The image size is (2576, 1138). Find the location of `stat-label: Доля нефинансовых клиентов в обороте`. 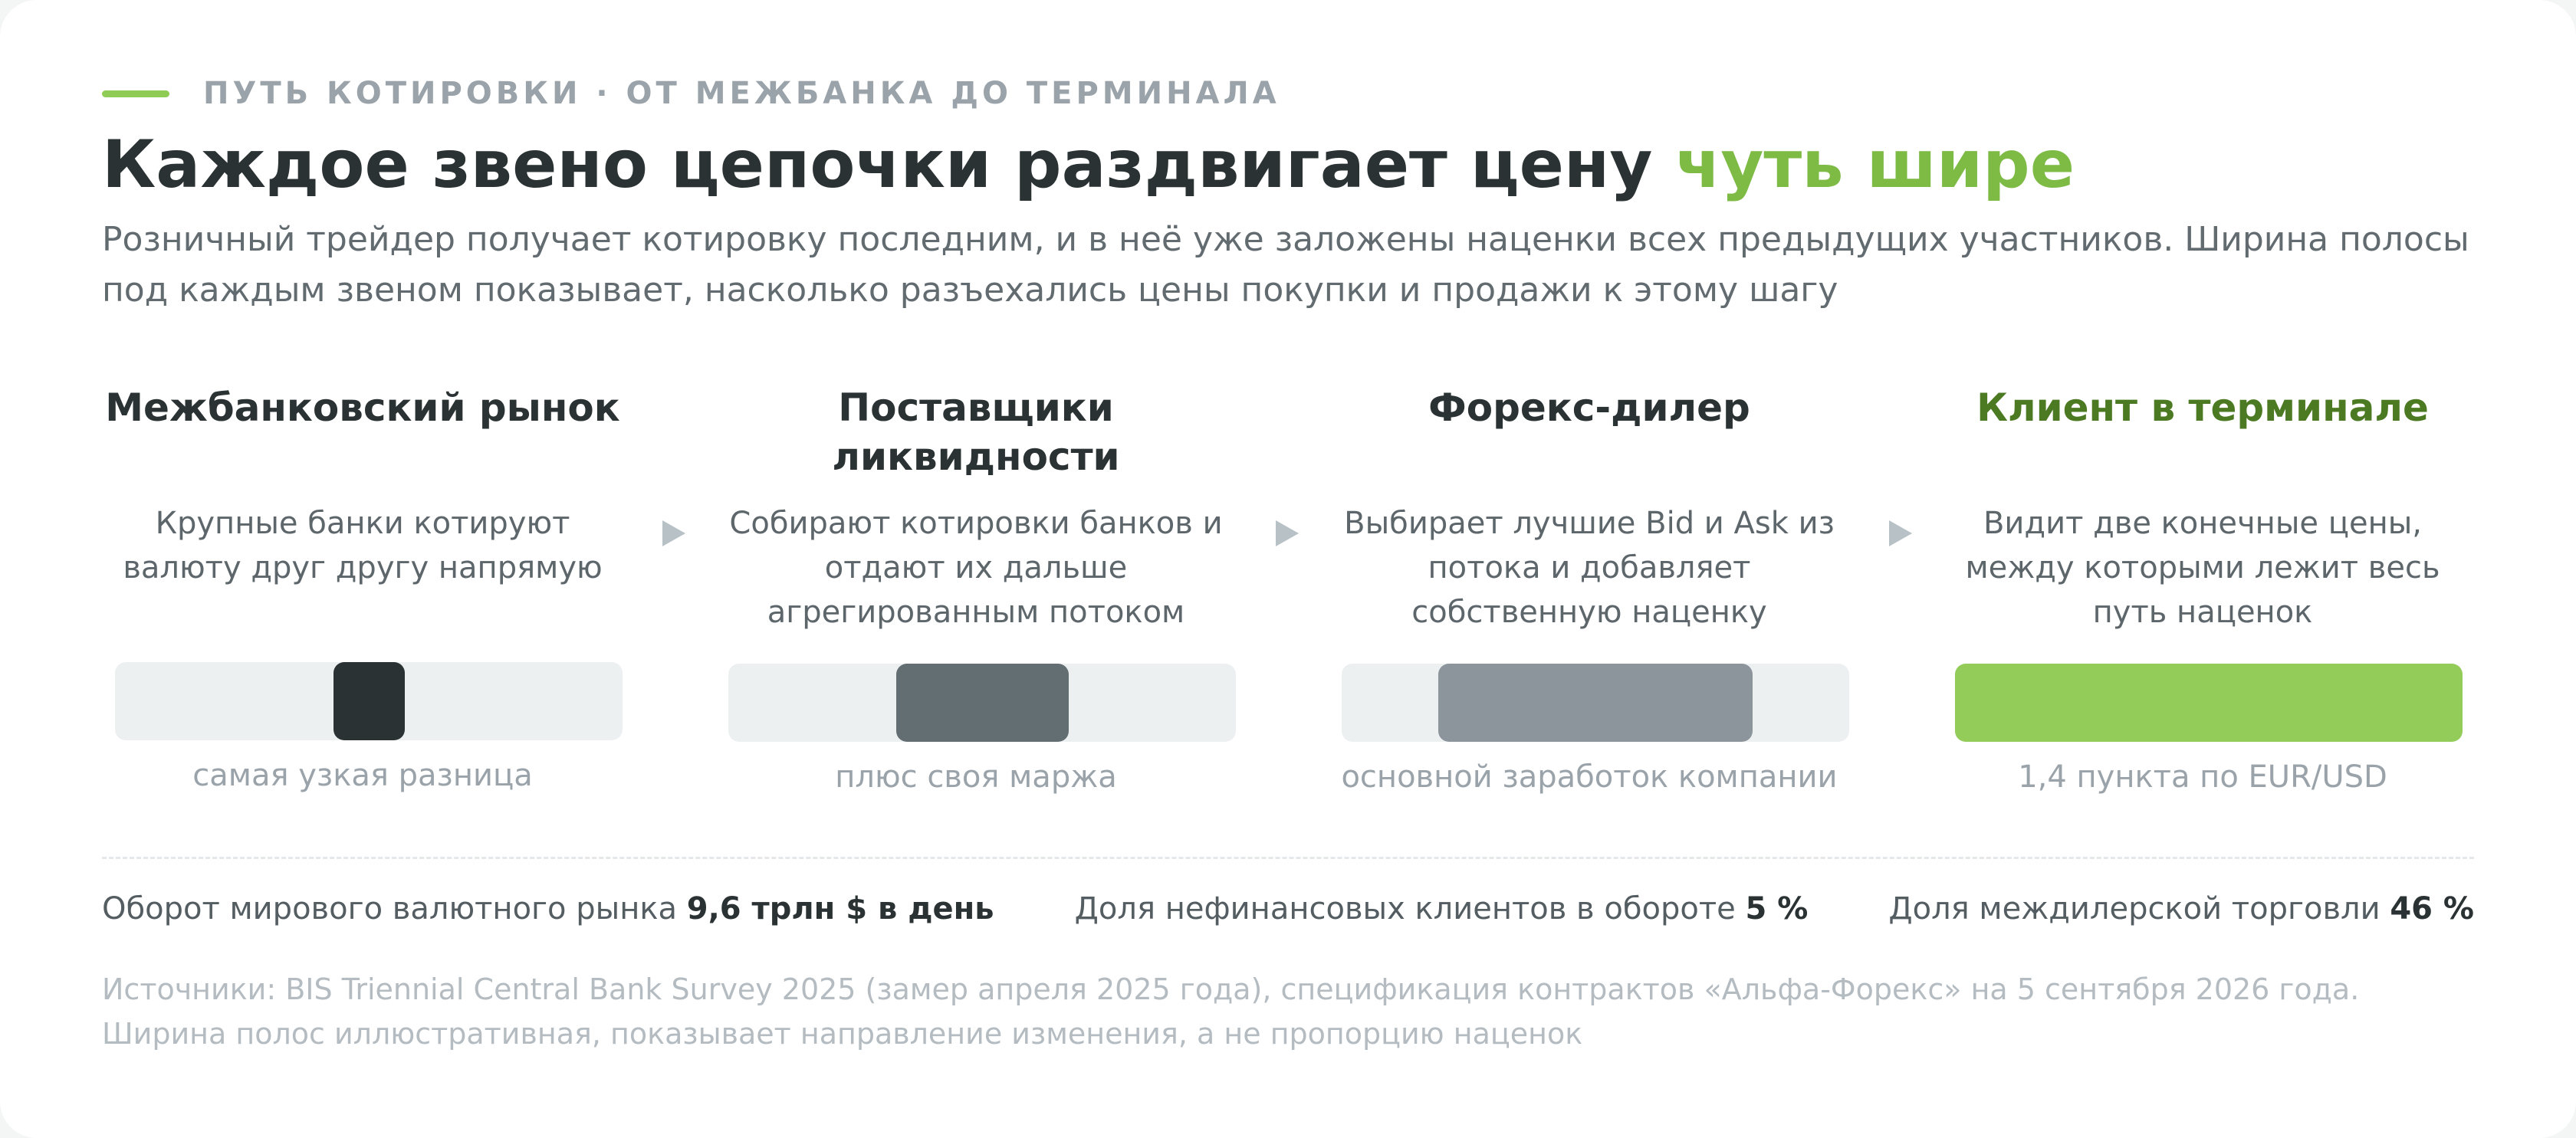

stat-label: Доля нефинансовых клиентов в обороте is located at coordinates (1405, 908).